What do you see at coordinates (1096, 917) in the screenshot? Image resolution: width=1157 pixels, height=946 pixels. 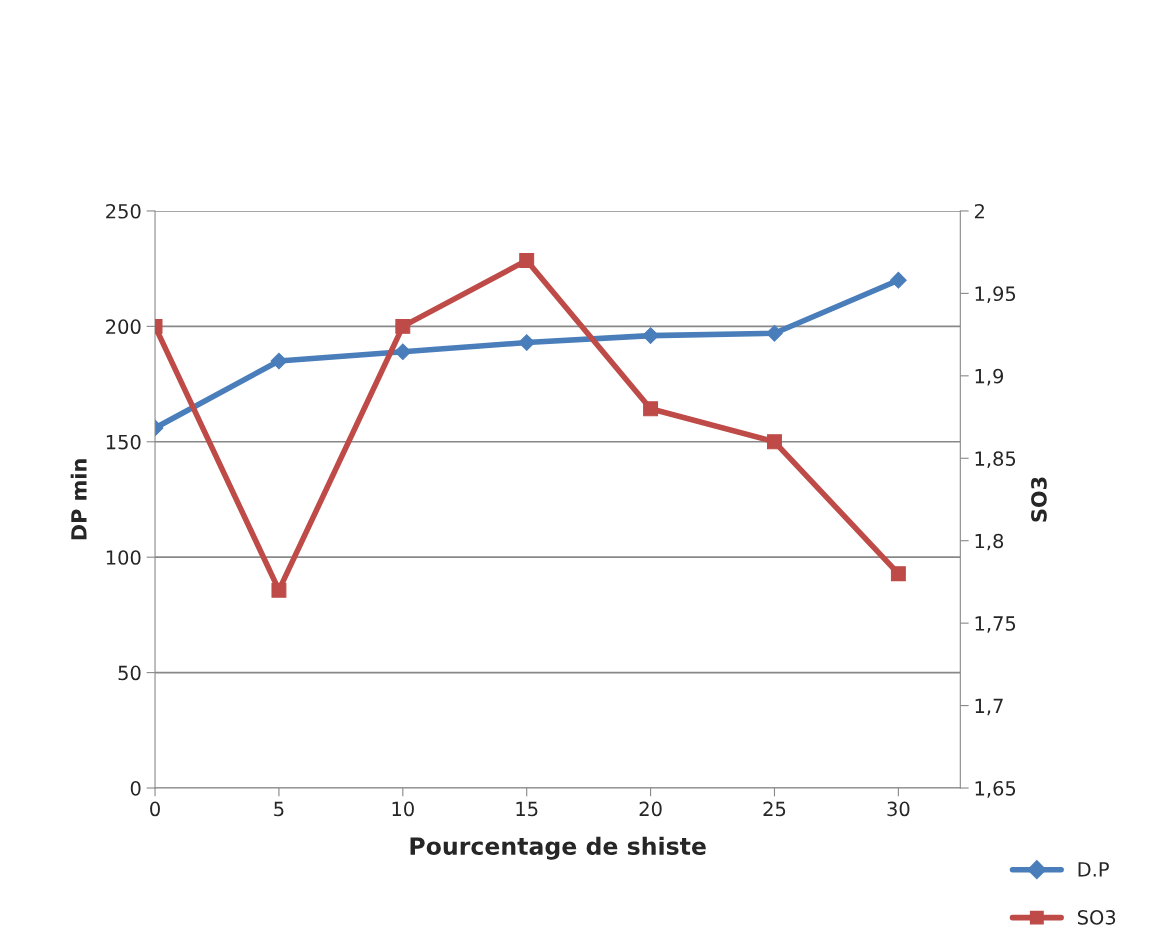 I see `legend-label: SO3` at bounding box center [1096, 917].